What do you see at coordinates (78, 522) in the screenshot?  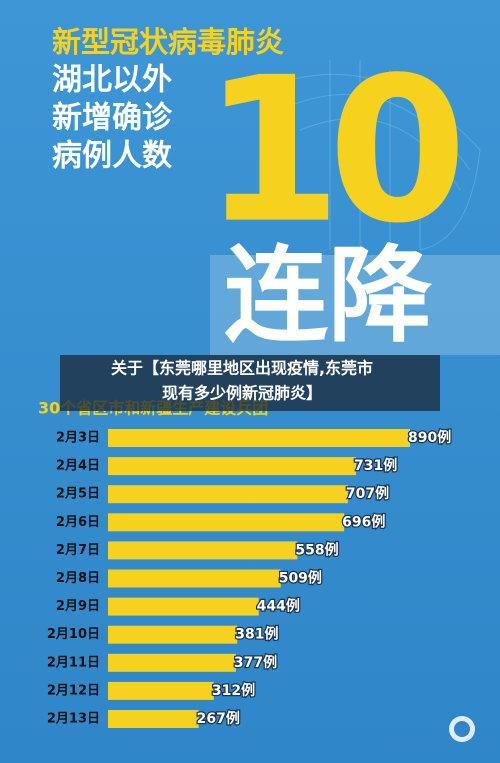 I see `category-label: 2月6日` at bounding box center [78, 522].